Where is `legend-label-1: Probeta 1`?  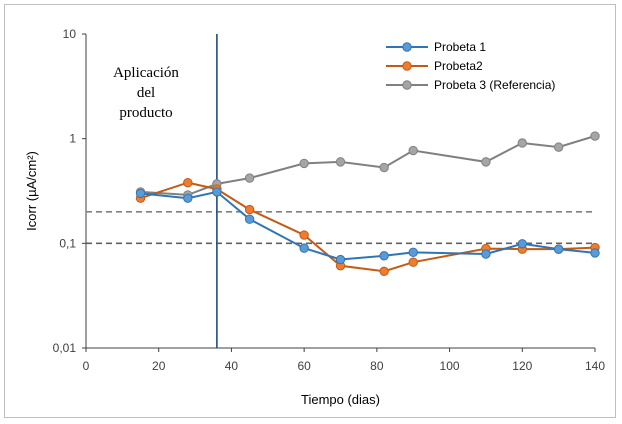
legend-label-1: Probeta 1 is located at coordinates (460, 47).